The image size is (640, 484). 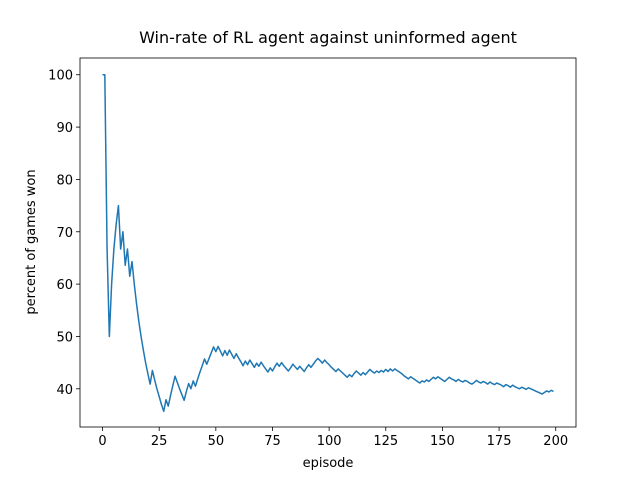 I want to click on y-tick-label: 60, so click(x=64, y=285).